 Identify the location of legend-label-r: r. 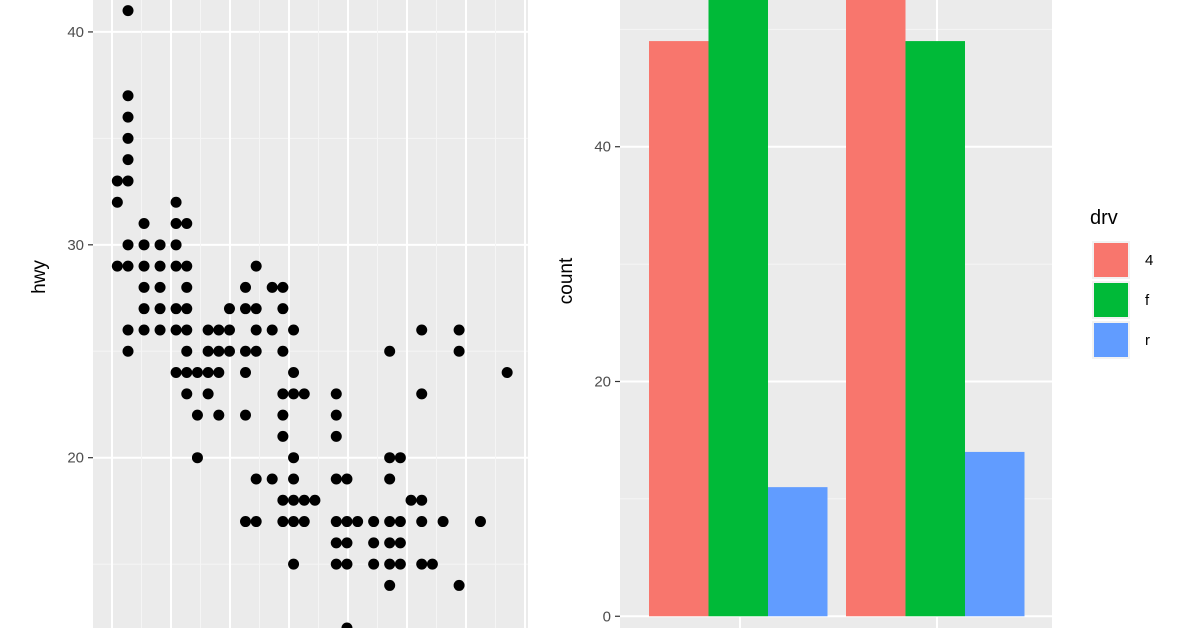
(1147, 340).